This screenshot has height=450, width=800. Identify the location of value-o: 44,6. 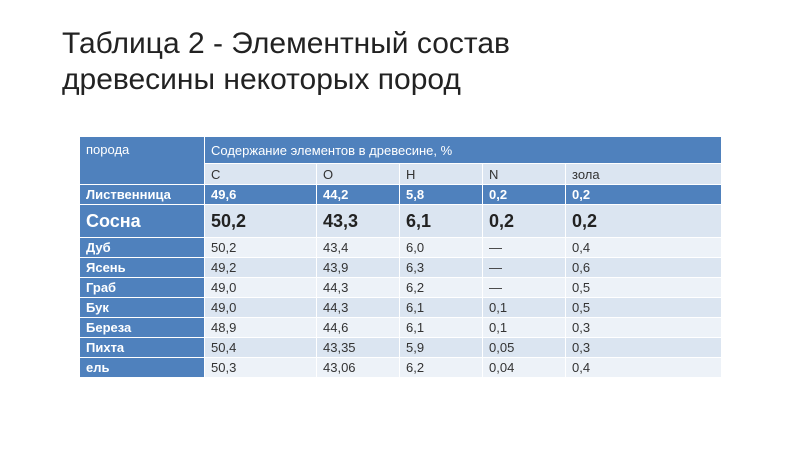
(358, 327).